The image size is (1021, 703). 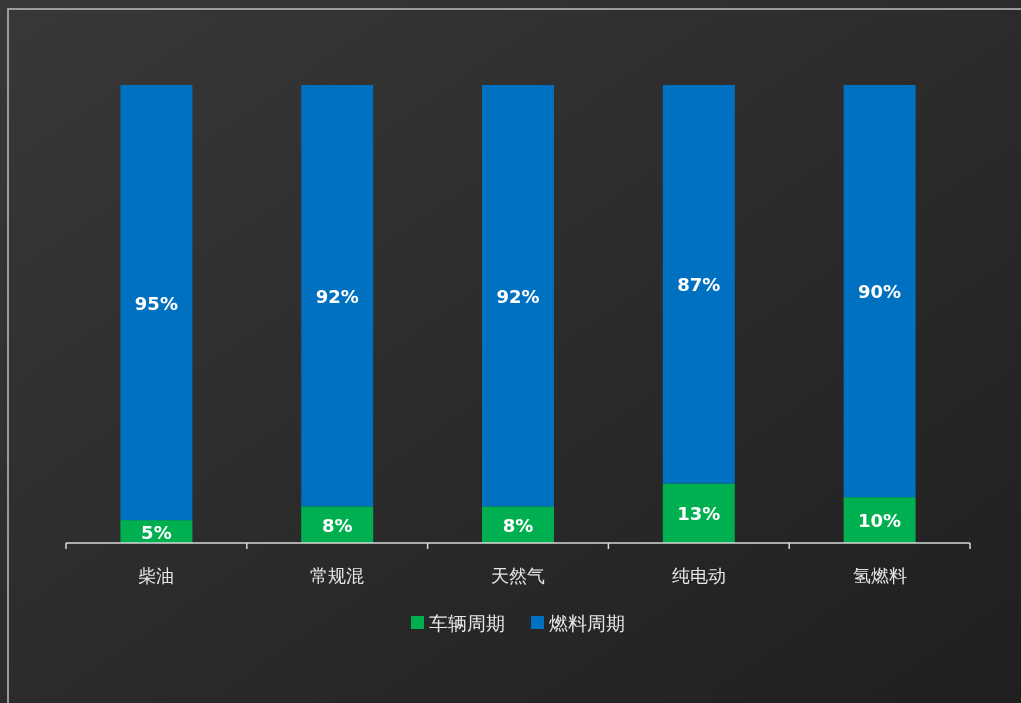 I want to click on data-label: 90%, so click(x=880, y=292).